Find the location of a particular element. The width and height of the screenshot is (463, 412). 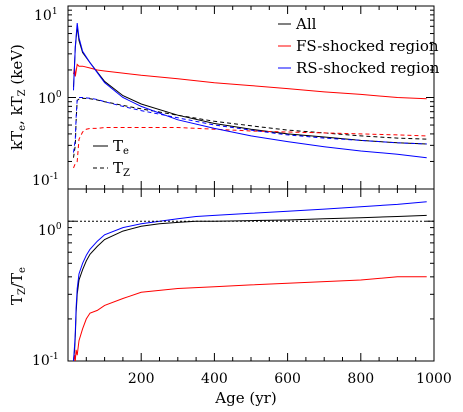

bottom-ytick-label-0-1: 10⁻¹ is located at coordinates (45, 360).